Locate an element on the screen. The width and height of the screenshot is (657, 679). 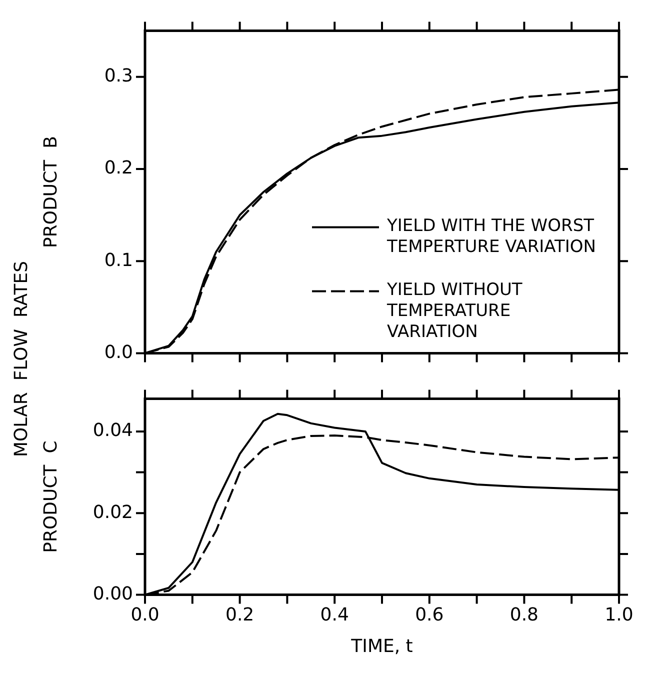
y-tick-label: 0.00 is located at coordinates (112, 593).